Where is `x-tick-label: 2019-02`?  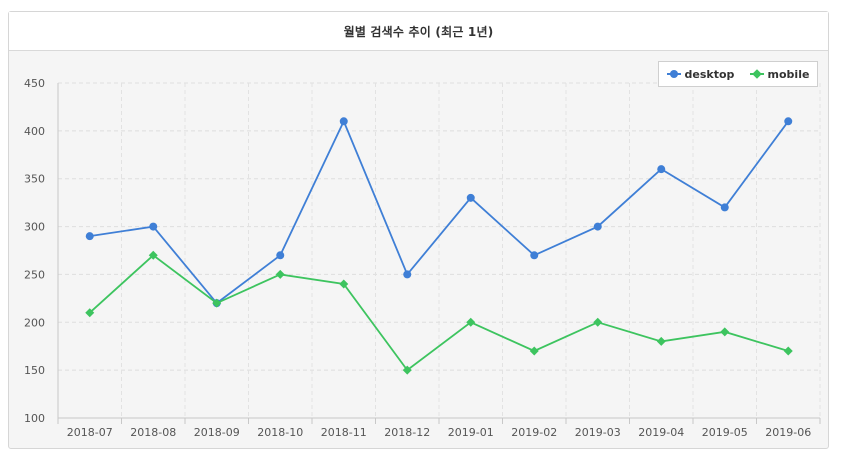 x-tick-label: 2019-02 is located at coordinates (534, 432).